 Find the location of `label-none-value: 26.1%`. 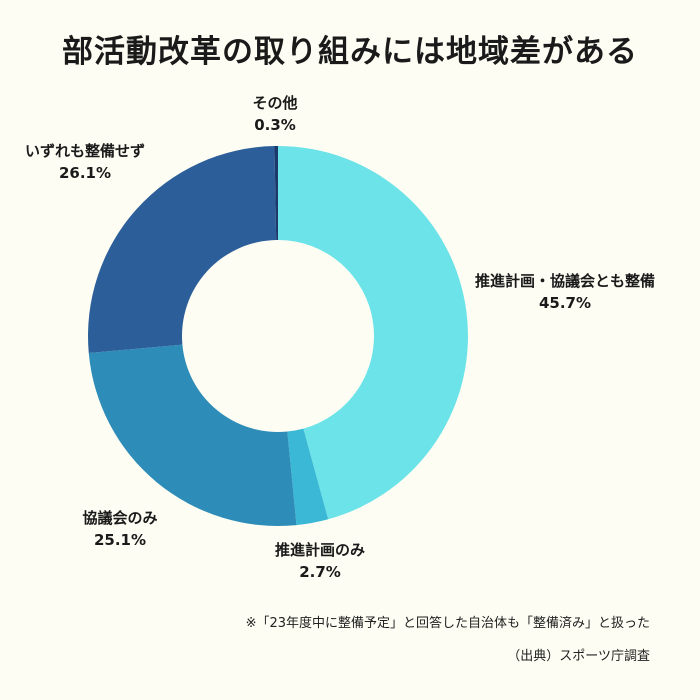

label-none-value: 26.1% is located at coordinates (85, 173).